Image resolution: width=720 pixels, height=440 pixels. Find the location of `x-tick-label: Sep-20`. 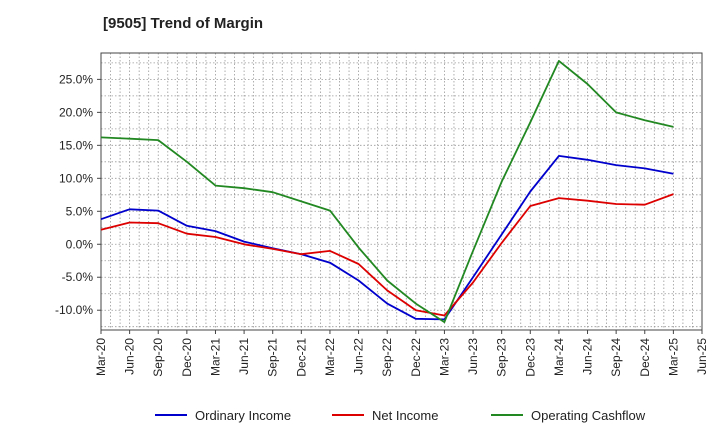

x-tick-label: Sep-20 is located at coordinates (158, 357).